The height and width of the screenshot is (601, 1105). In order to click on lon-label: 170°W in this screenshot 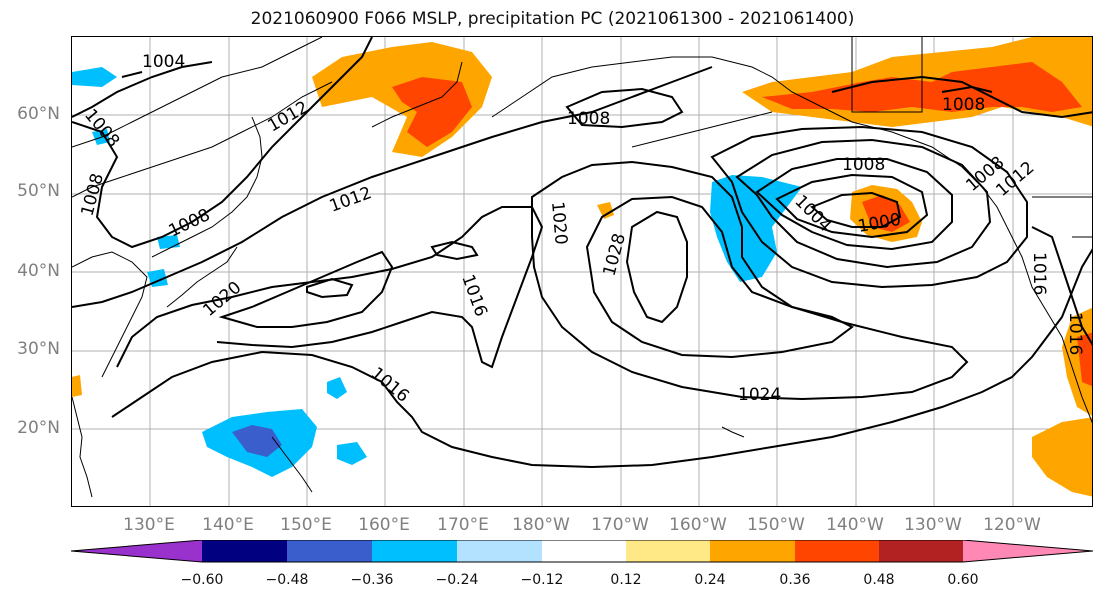, I will do `click(620, 525)`.